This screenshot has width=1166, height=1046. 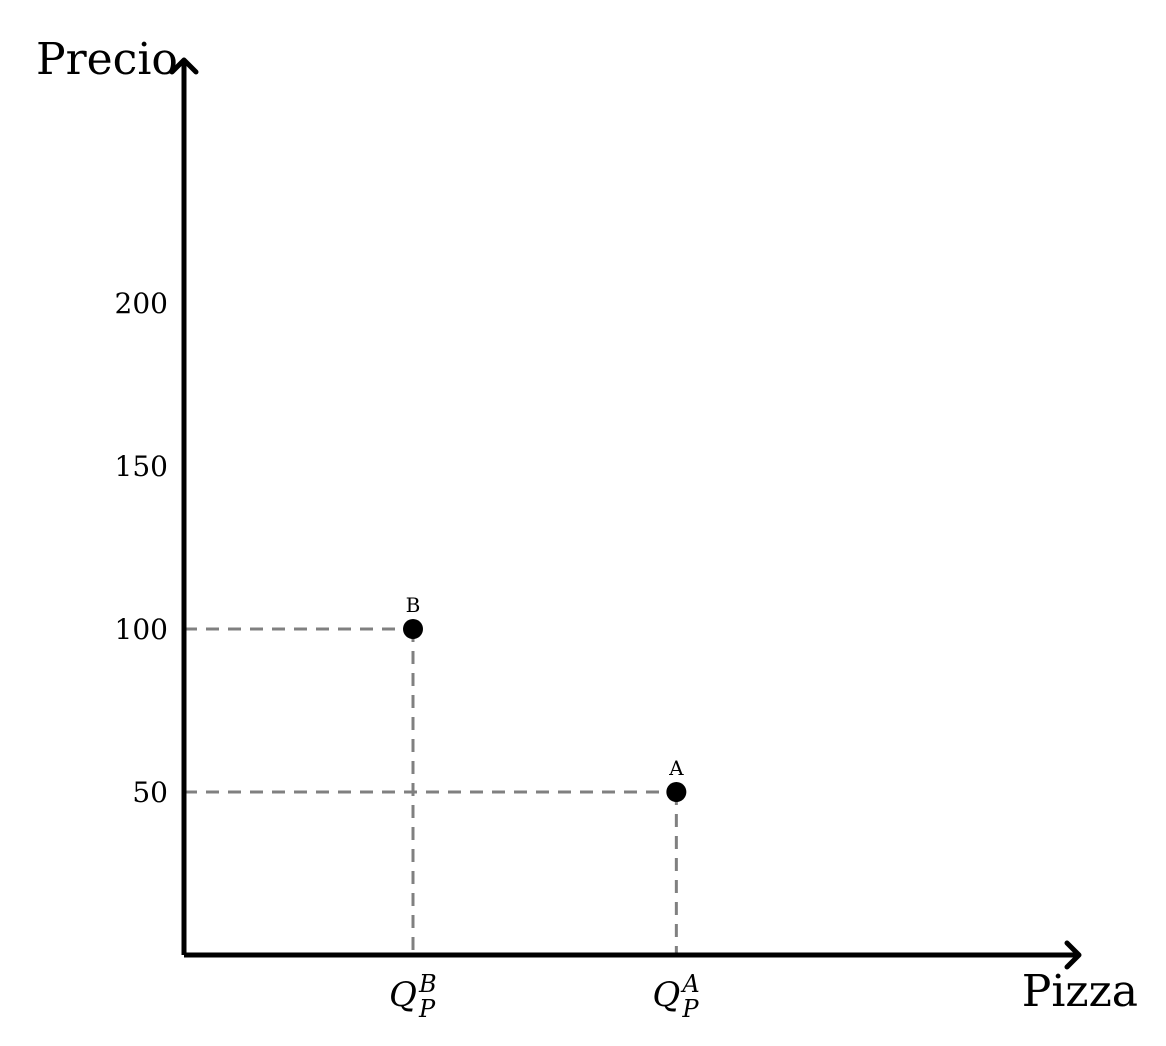 I want to click on x-axis-title: Pizza, so click(x=1080, y=991).